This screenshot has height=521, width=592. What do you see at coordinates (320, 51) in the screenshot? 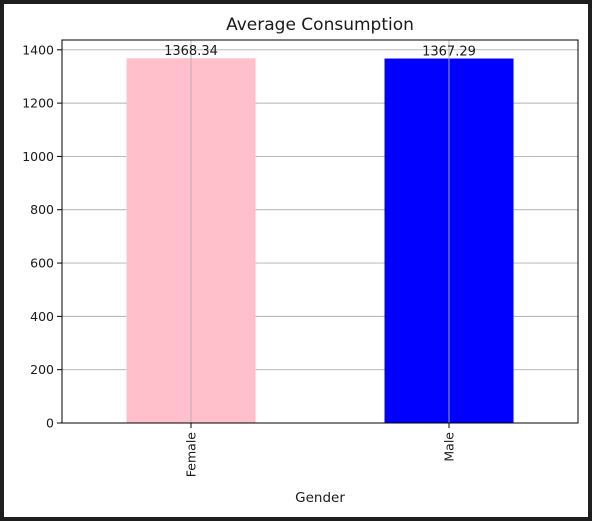
I see `data-labels-layer: 1368.34 1367.29` at bounding box center [320, 51].